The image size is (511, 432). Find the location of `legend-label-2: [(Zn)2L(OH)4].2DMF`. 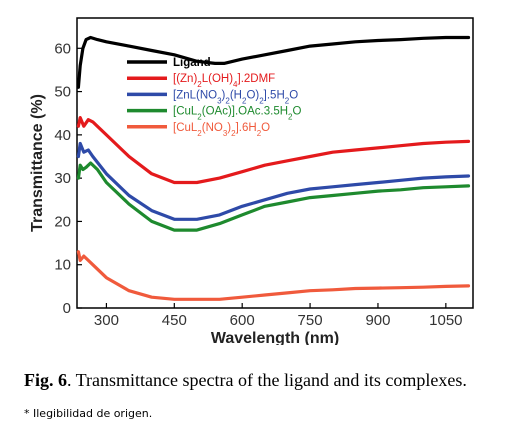

legend-label-2: [(Zn)2L(OH)4].2DMF is located at coordinates (224, 81).